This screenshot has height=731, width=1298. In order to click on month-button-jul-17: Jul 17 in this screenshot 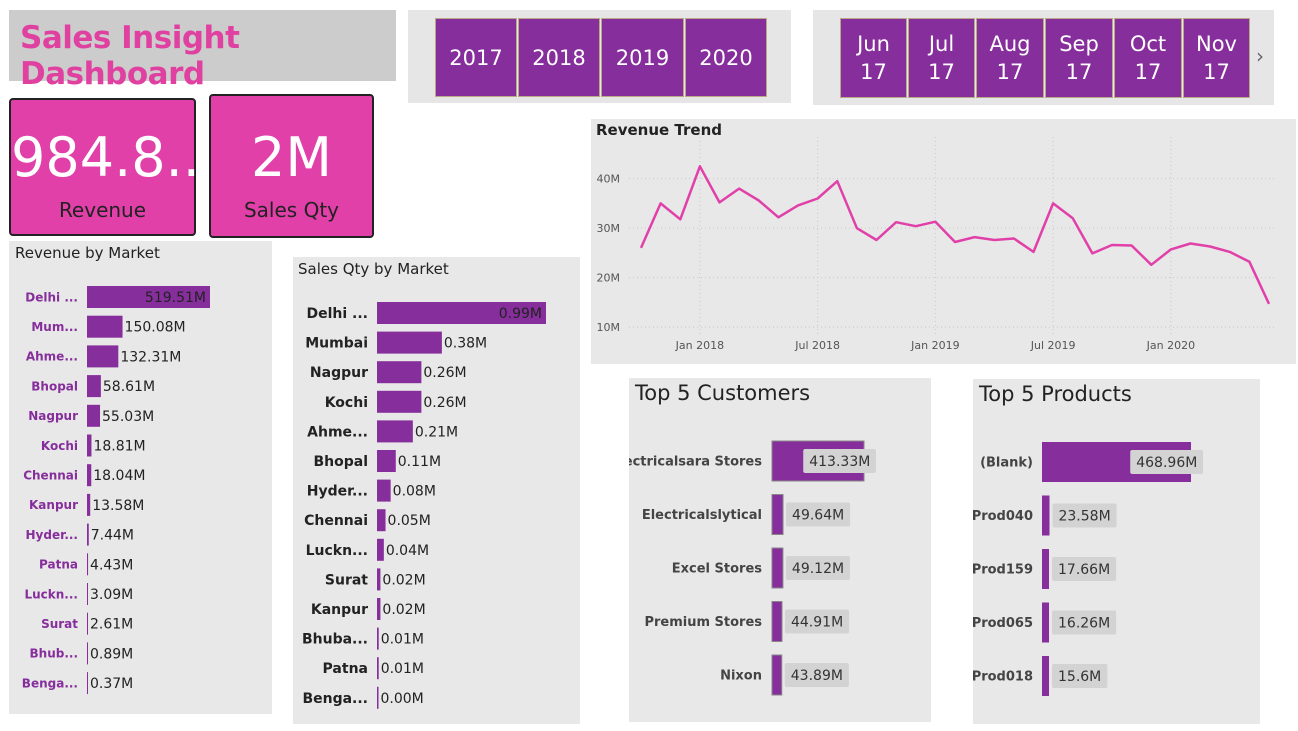, I will do `click(941, 58)`.